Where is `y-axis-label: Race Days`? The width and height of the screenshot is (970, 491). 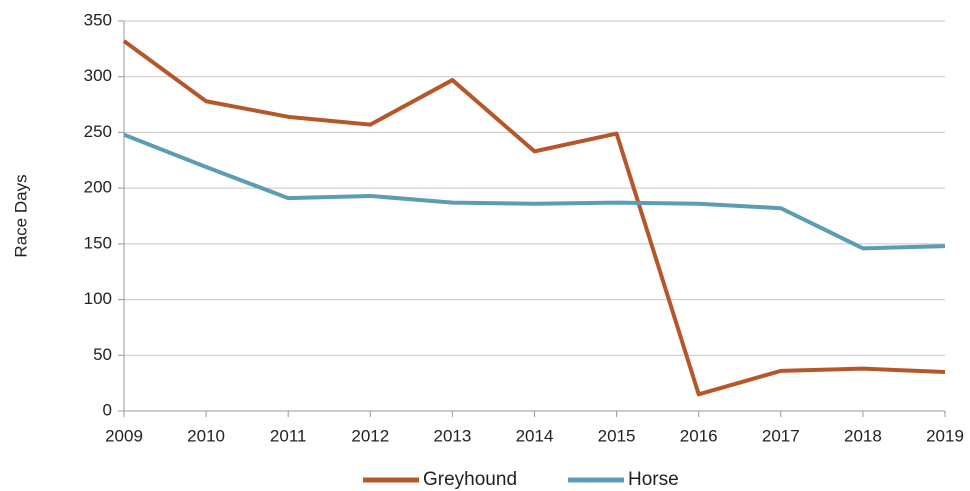 y-axis-label: Race Days is located at coordinates (20, 215).